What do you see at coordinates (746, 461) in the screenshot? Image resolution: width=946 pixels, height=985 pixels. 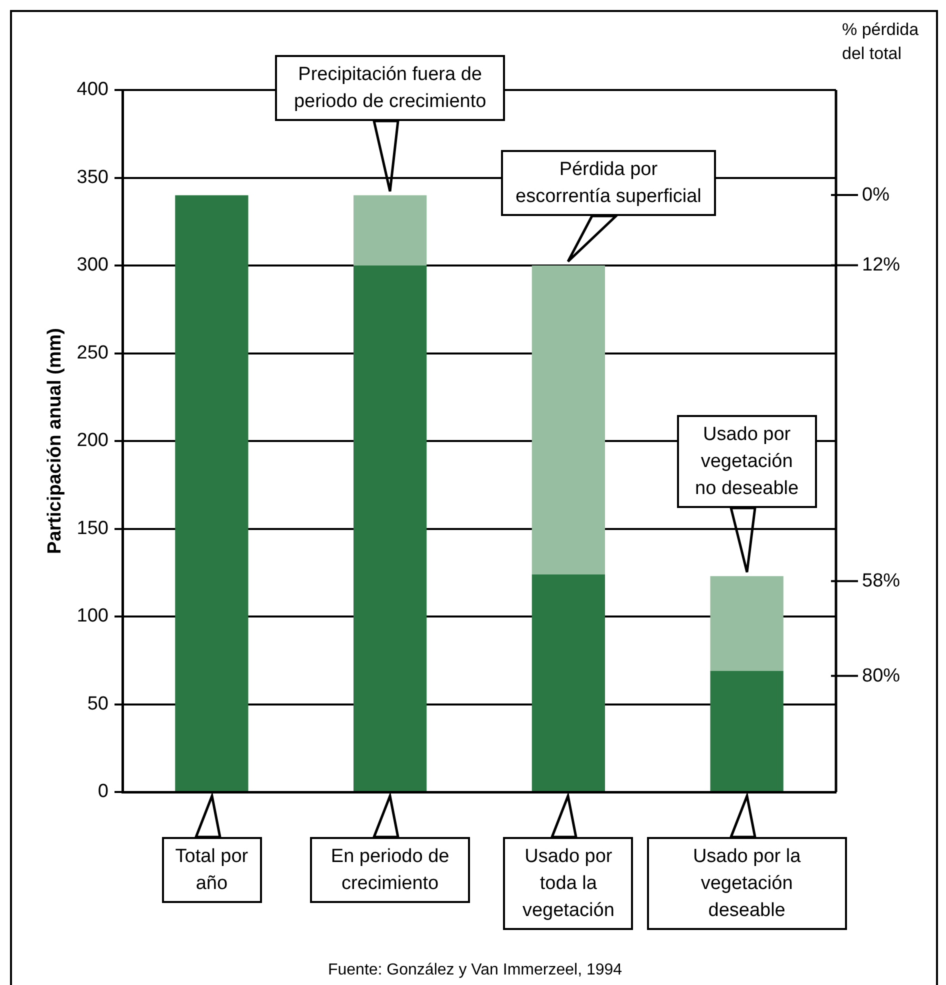 I see `annotation: Usado por vegetación no deseable` at bounding box center [746, 461].